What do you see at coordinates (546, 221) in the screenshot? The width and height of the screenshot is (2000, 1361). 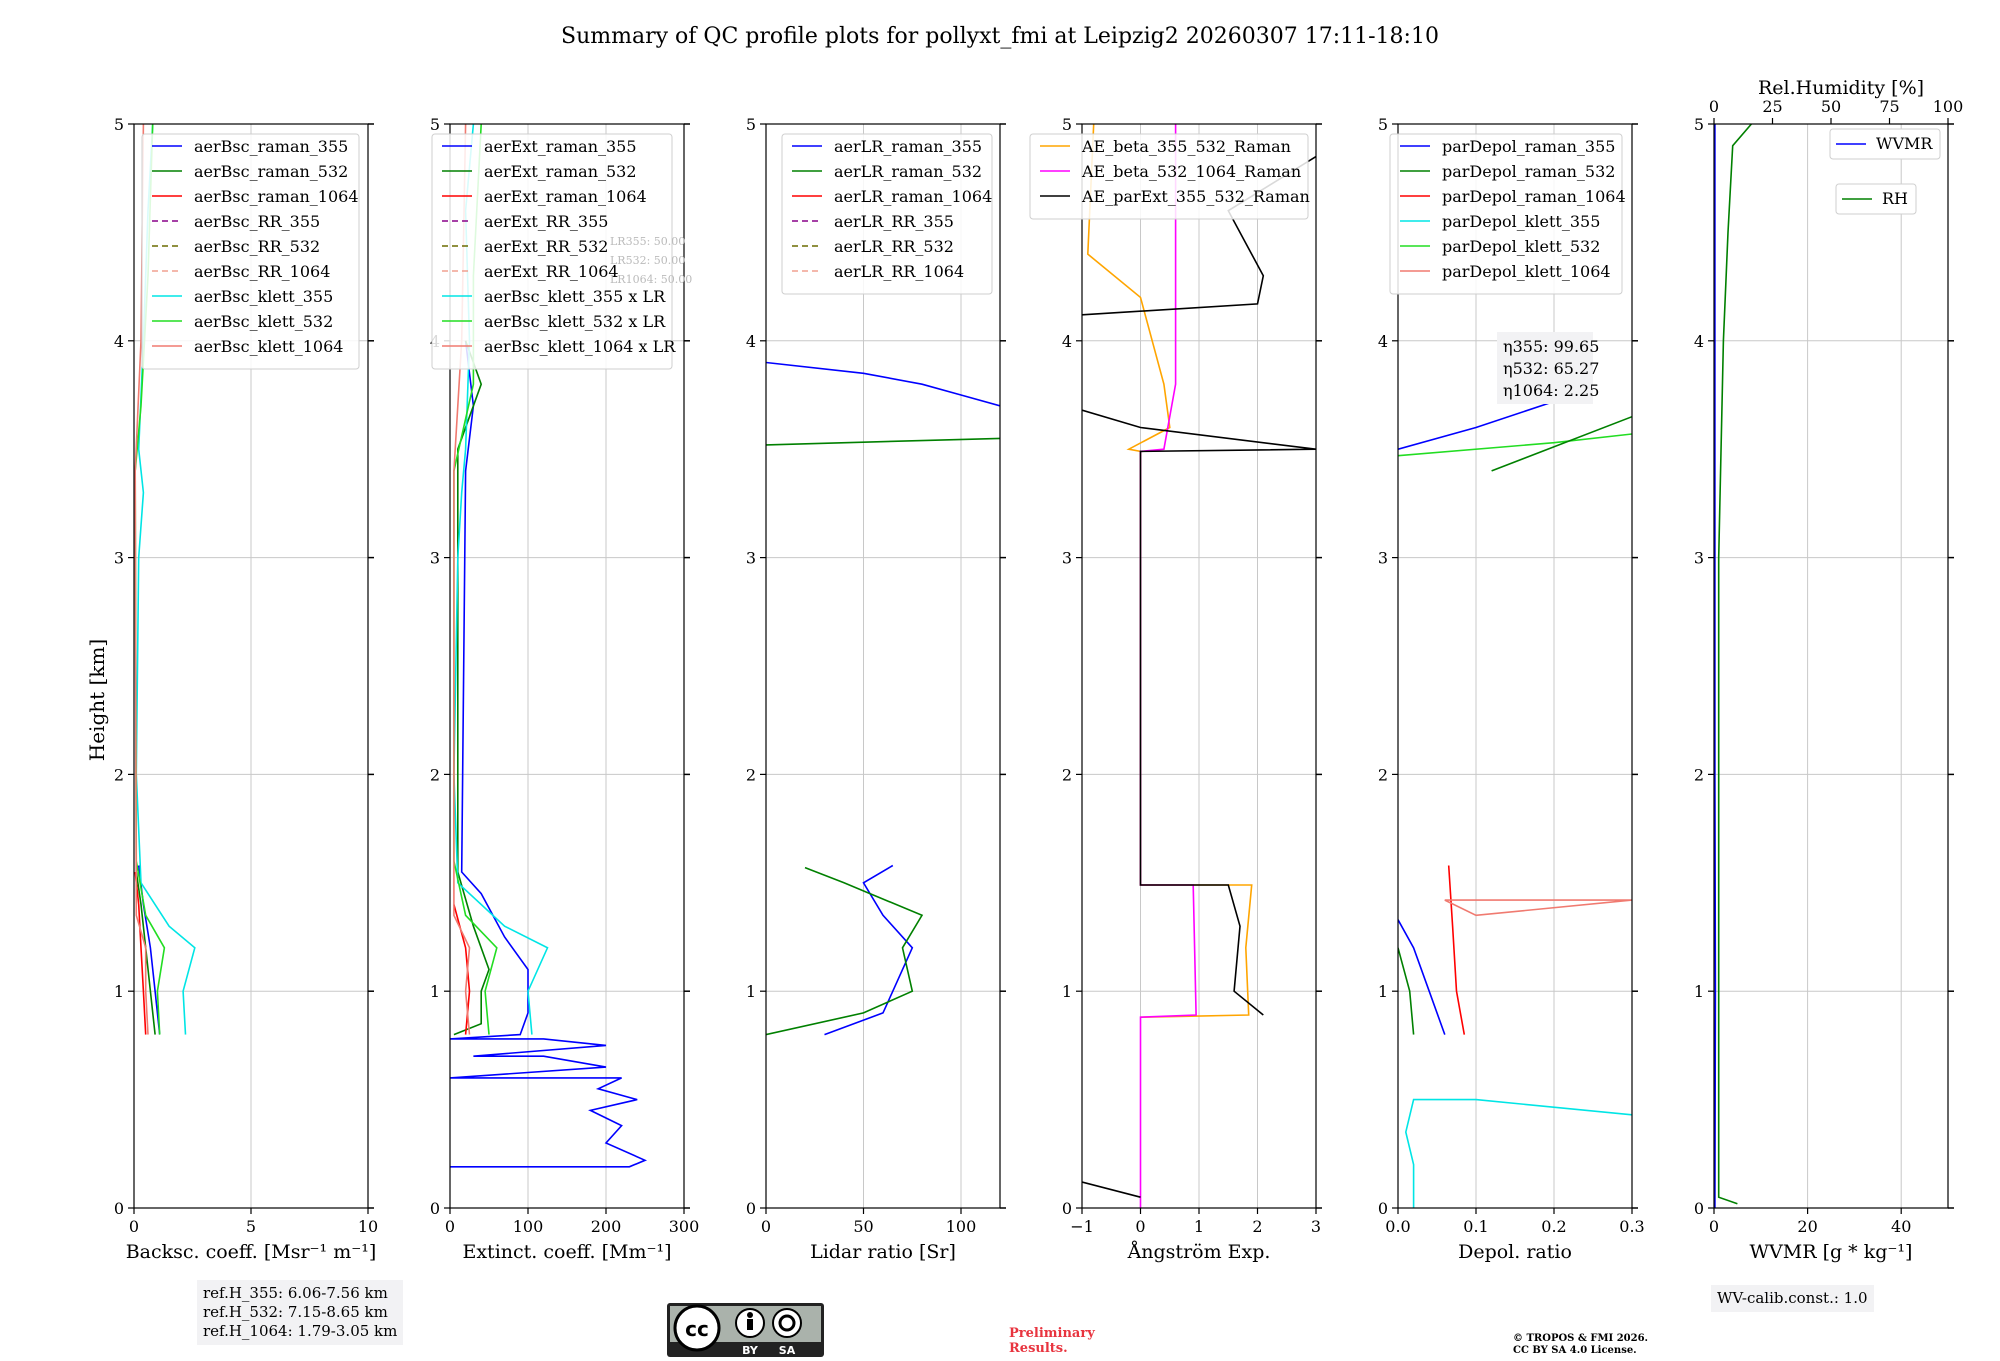 I see `legend-label: aerExt_RR_355` at bounding box center [546, 221].